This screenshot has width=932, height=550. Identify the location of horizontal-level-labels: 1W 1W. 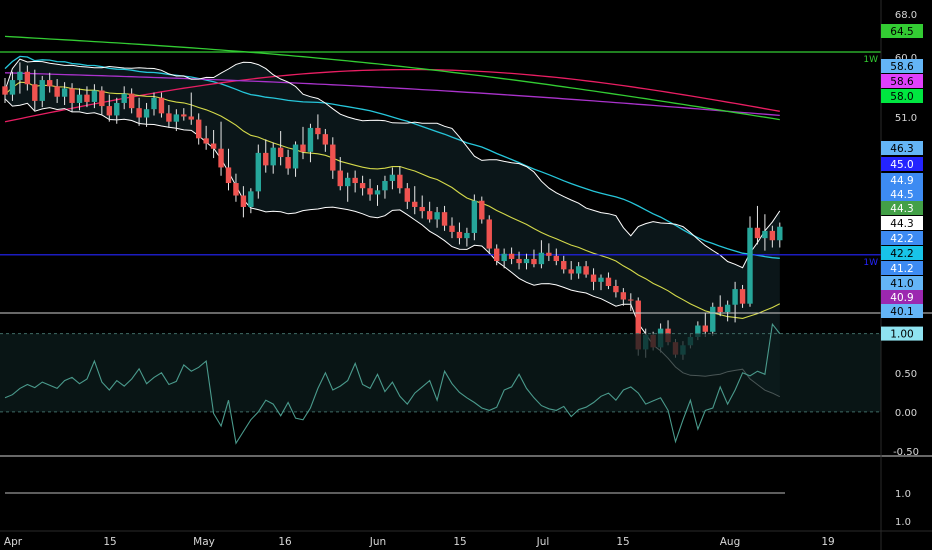
(870, 161).